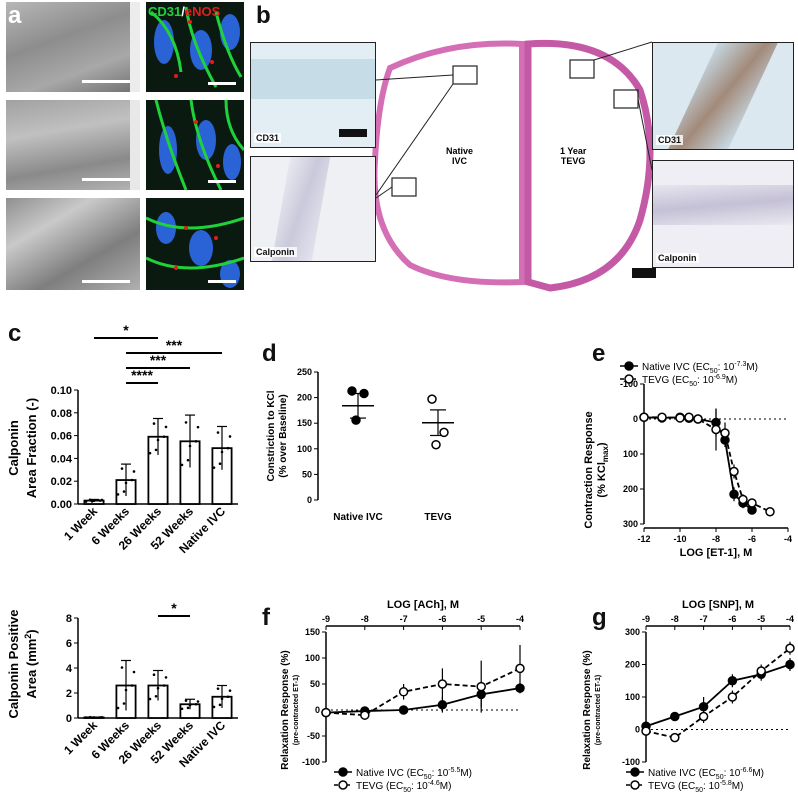 The width and height of the screenshot is (798, 800). What do you see at coordinates (174, 345) in the screenshot?
I see `significance-label: ***` at bounding box center [174, 345].